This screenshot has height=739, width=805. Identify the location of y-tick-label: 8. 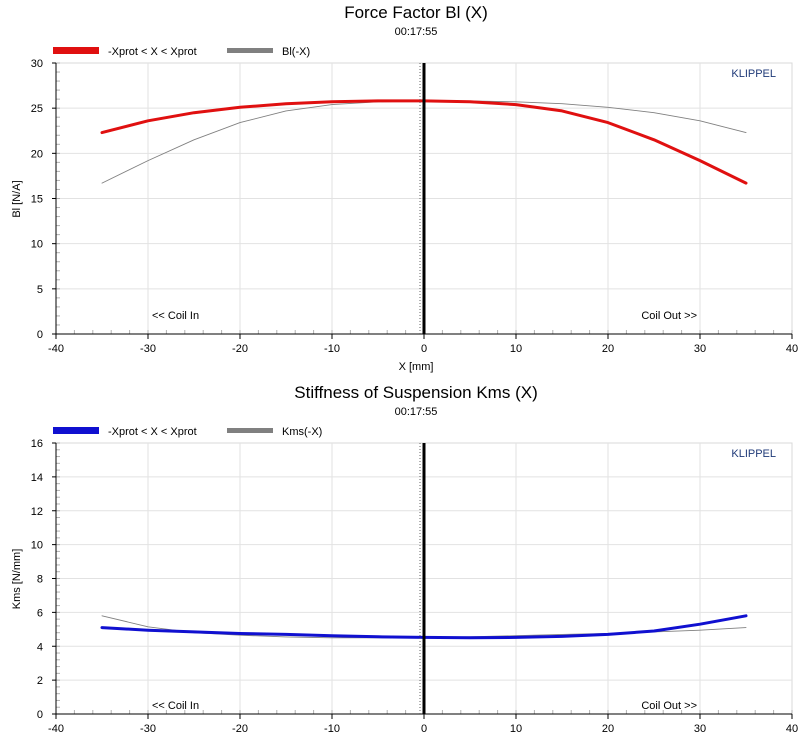
(40, 580).